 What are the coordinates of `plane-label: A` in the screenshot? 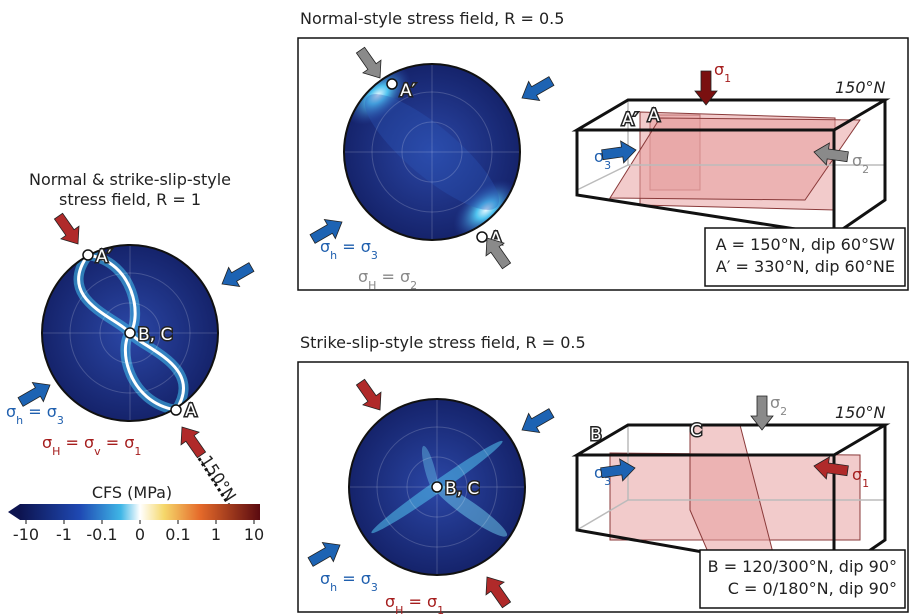 It's located at (654, 116).